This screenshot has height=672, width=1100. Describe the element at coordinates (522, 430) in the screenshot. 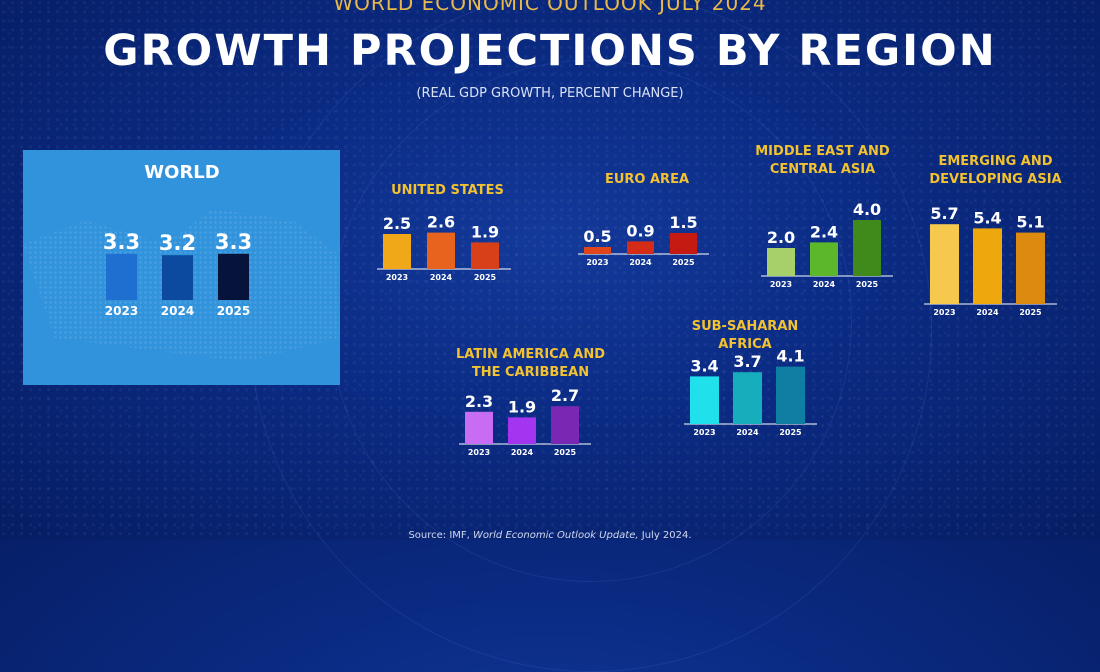

I see `latin-america-bar-2024` at that location.